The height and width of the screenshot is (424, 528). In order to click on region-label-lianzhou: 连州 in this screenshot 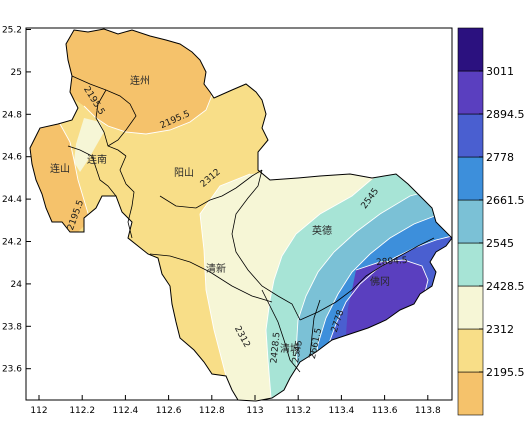, I will do `click(140, 80)`.